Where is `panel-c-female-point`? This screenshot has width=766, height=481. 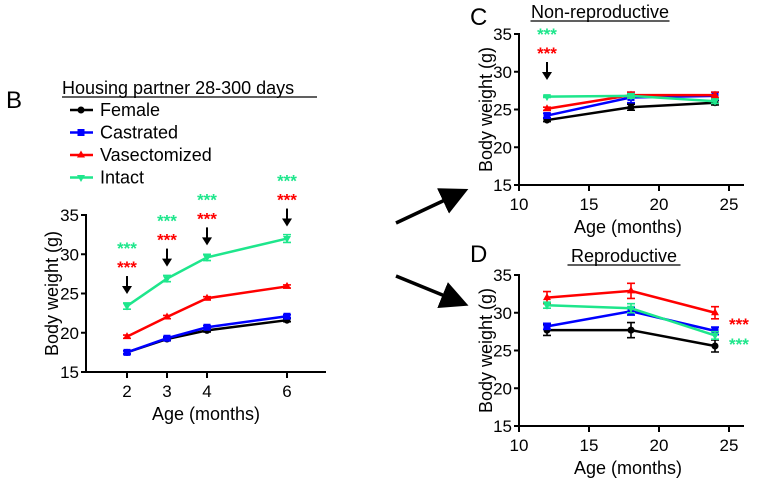 panel-c-female-point is located at coordinates (631, 107).